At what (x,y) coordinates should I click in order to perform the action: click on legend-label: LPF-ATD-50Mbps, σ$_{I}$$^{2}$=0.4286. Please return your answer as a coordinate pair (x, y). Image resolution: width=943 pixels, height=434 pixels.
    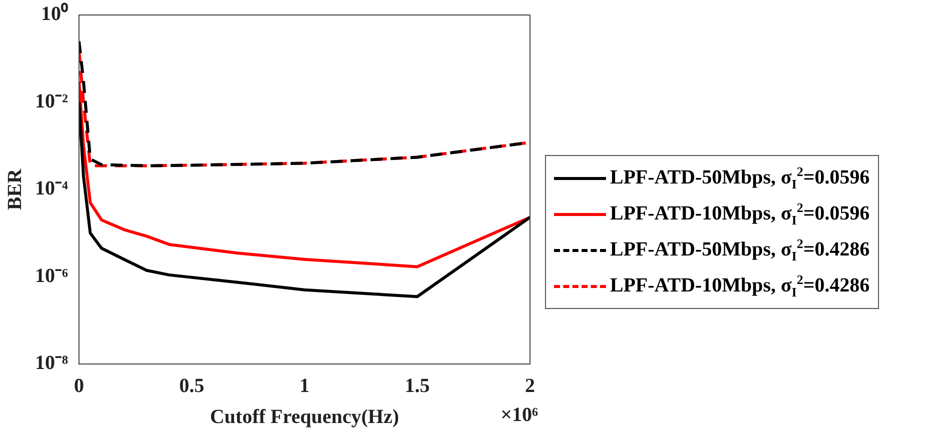
    Looking at the image, I should click on (740, 250).